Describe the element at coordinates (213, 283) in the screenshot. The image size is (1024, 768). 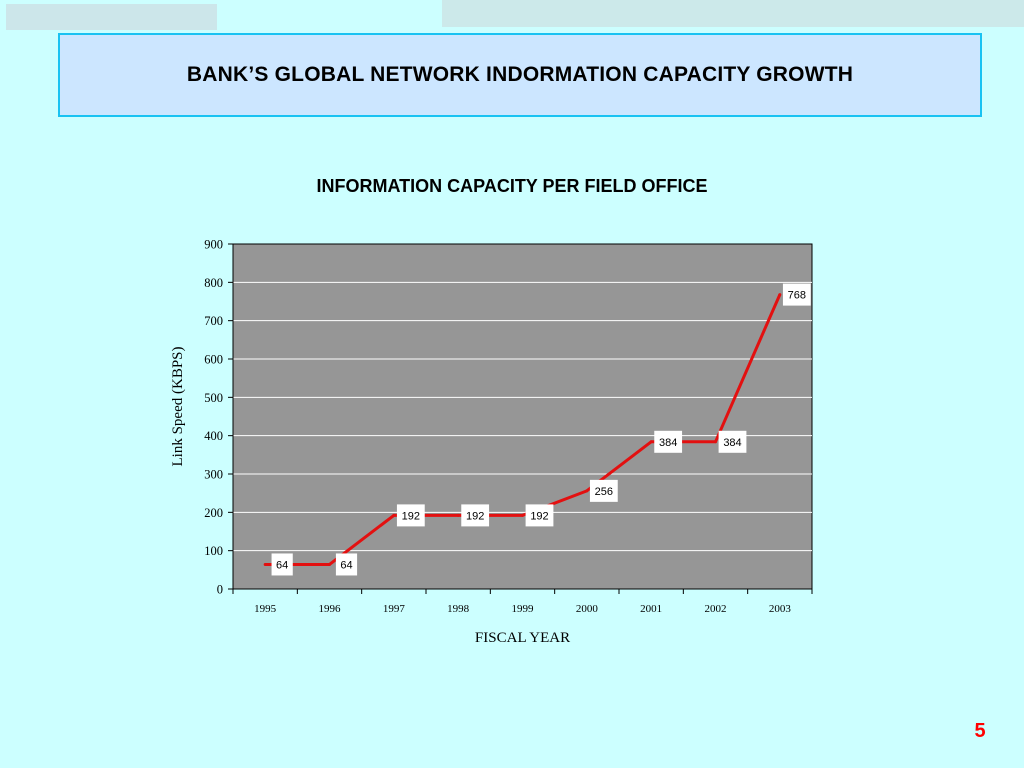
I see `y-tick-label: 800` at that location.